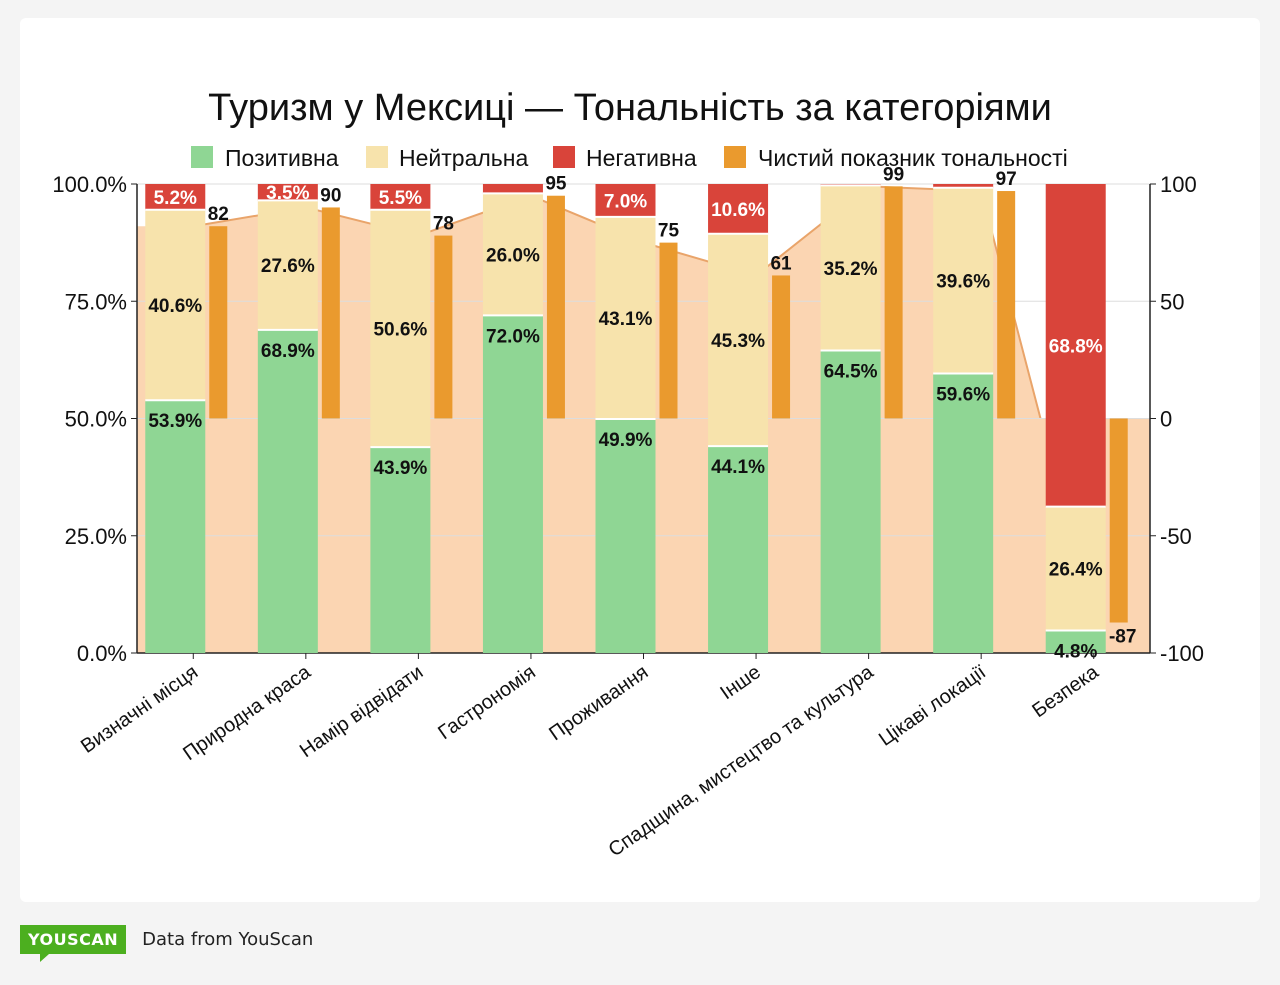  I want to click on left-tick-label: 25.0%, so click(96, 536).